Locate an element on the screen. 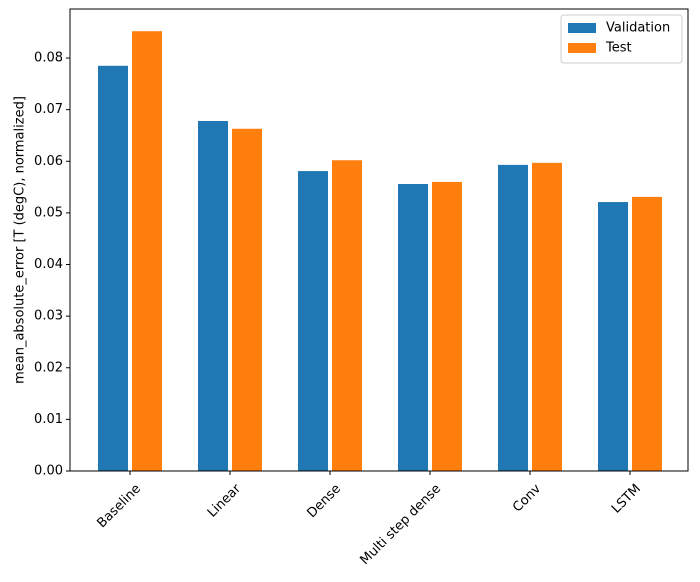 The image size is (700, 582). y-tick-label: 0.05 is located at coordinates (48, 212).